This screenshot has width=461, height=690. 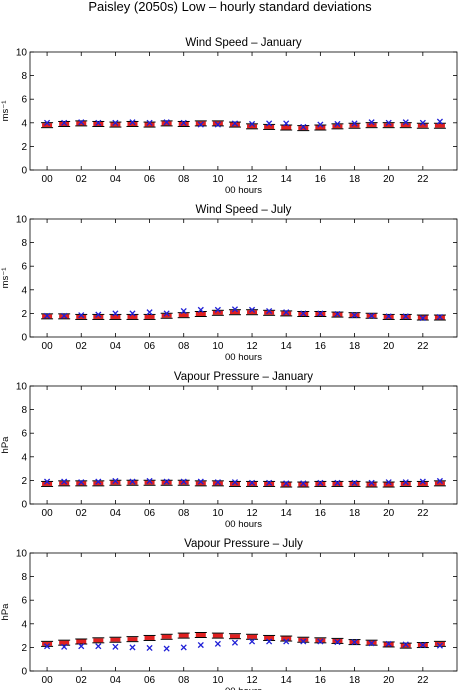 What do you see at coordinates (184, 513) in the screenshot?
I see `x-tick-label: 08` at bounding box center [184, 513].